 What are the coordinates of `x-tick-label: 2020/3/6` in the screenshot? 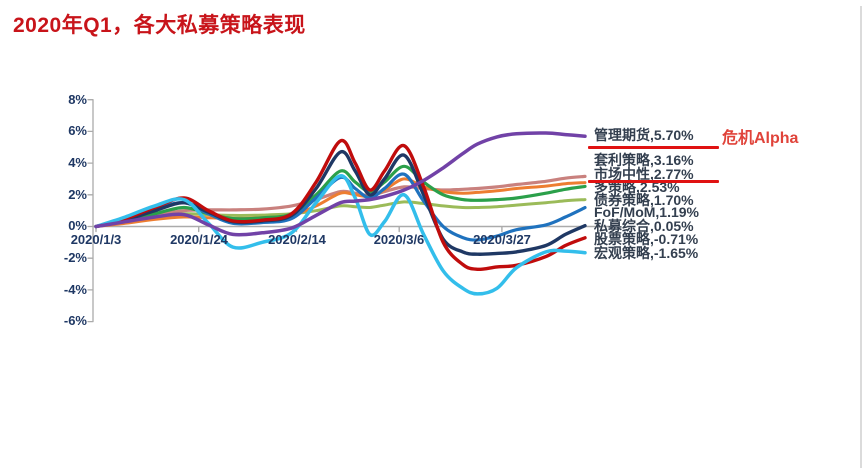 It's located at (399, 239).